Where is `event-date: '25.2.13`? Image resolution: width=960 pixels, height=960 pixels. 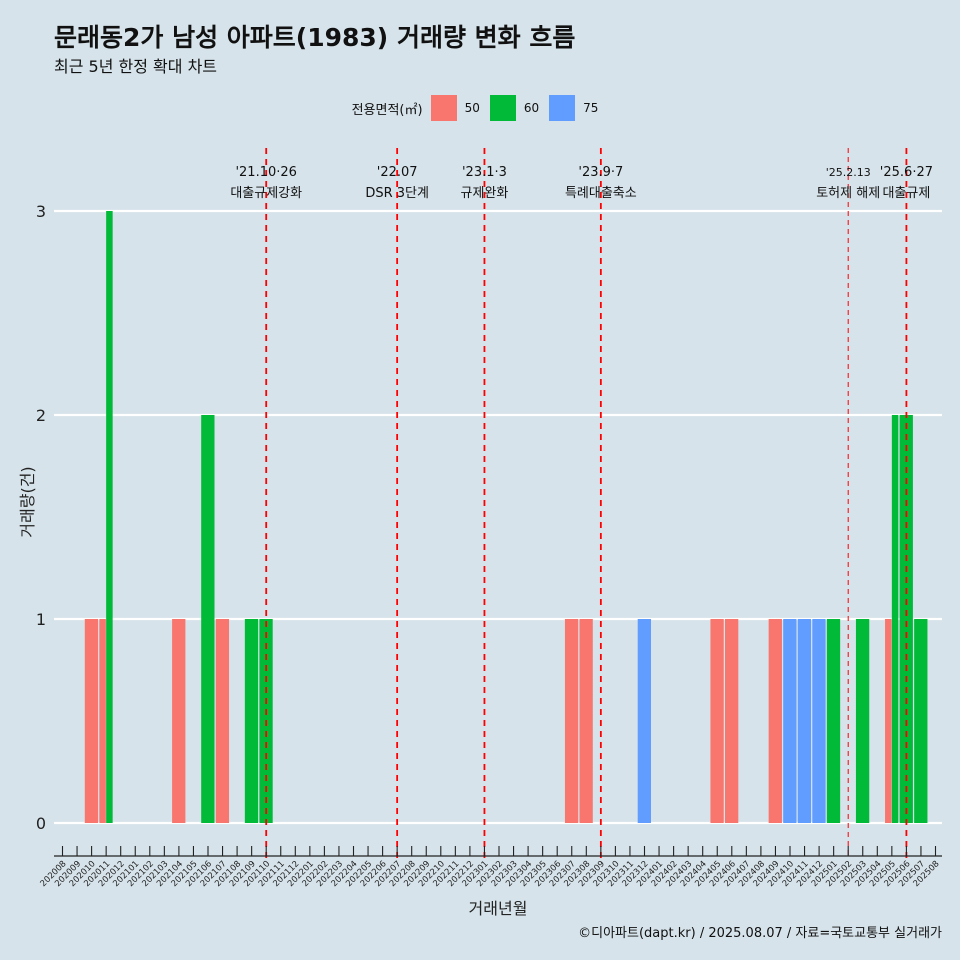
event-date: '25.2.13 is located at coordinates (848, 172).